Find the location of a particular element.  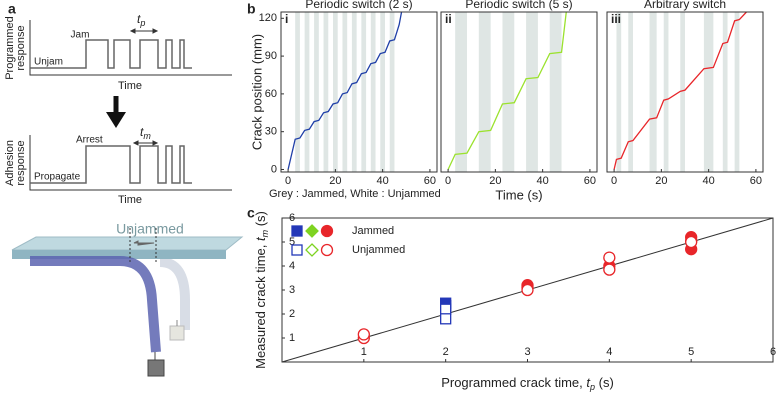

chart-title: Arbitrary switch is located at coordinates (685, 5).